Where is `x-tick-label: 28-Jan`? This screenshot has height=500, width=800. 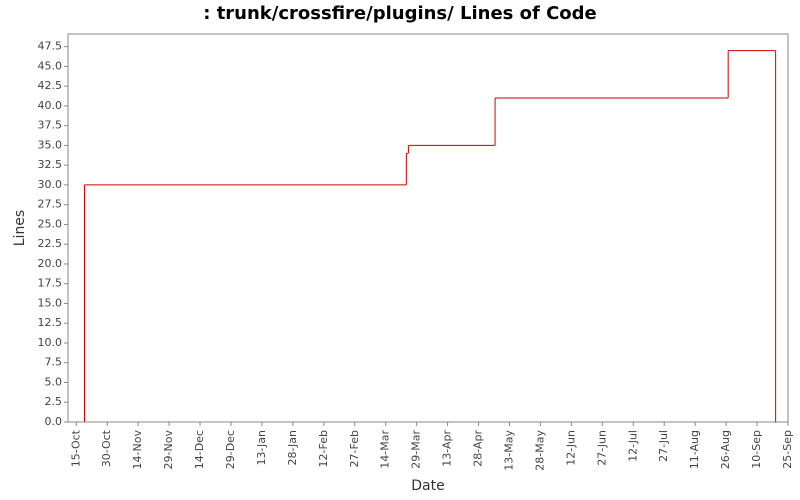
x-tick-label: 28-Jan is located at coordinates (292, 448).